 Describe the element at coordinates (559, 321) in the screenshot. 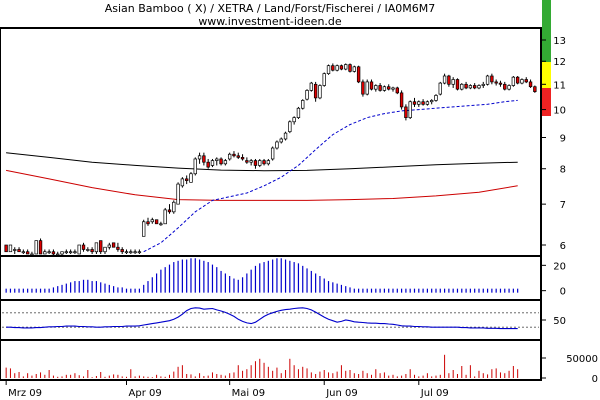

I see `oscillator-tick-label: 50` at that location.